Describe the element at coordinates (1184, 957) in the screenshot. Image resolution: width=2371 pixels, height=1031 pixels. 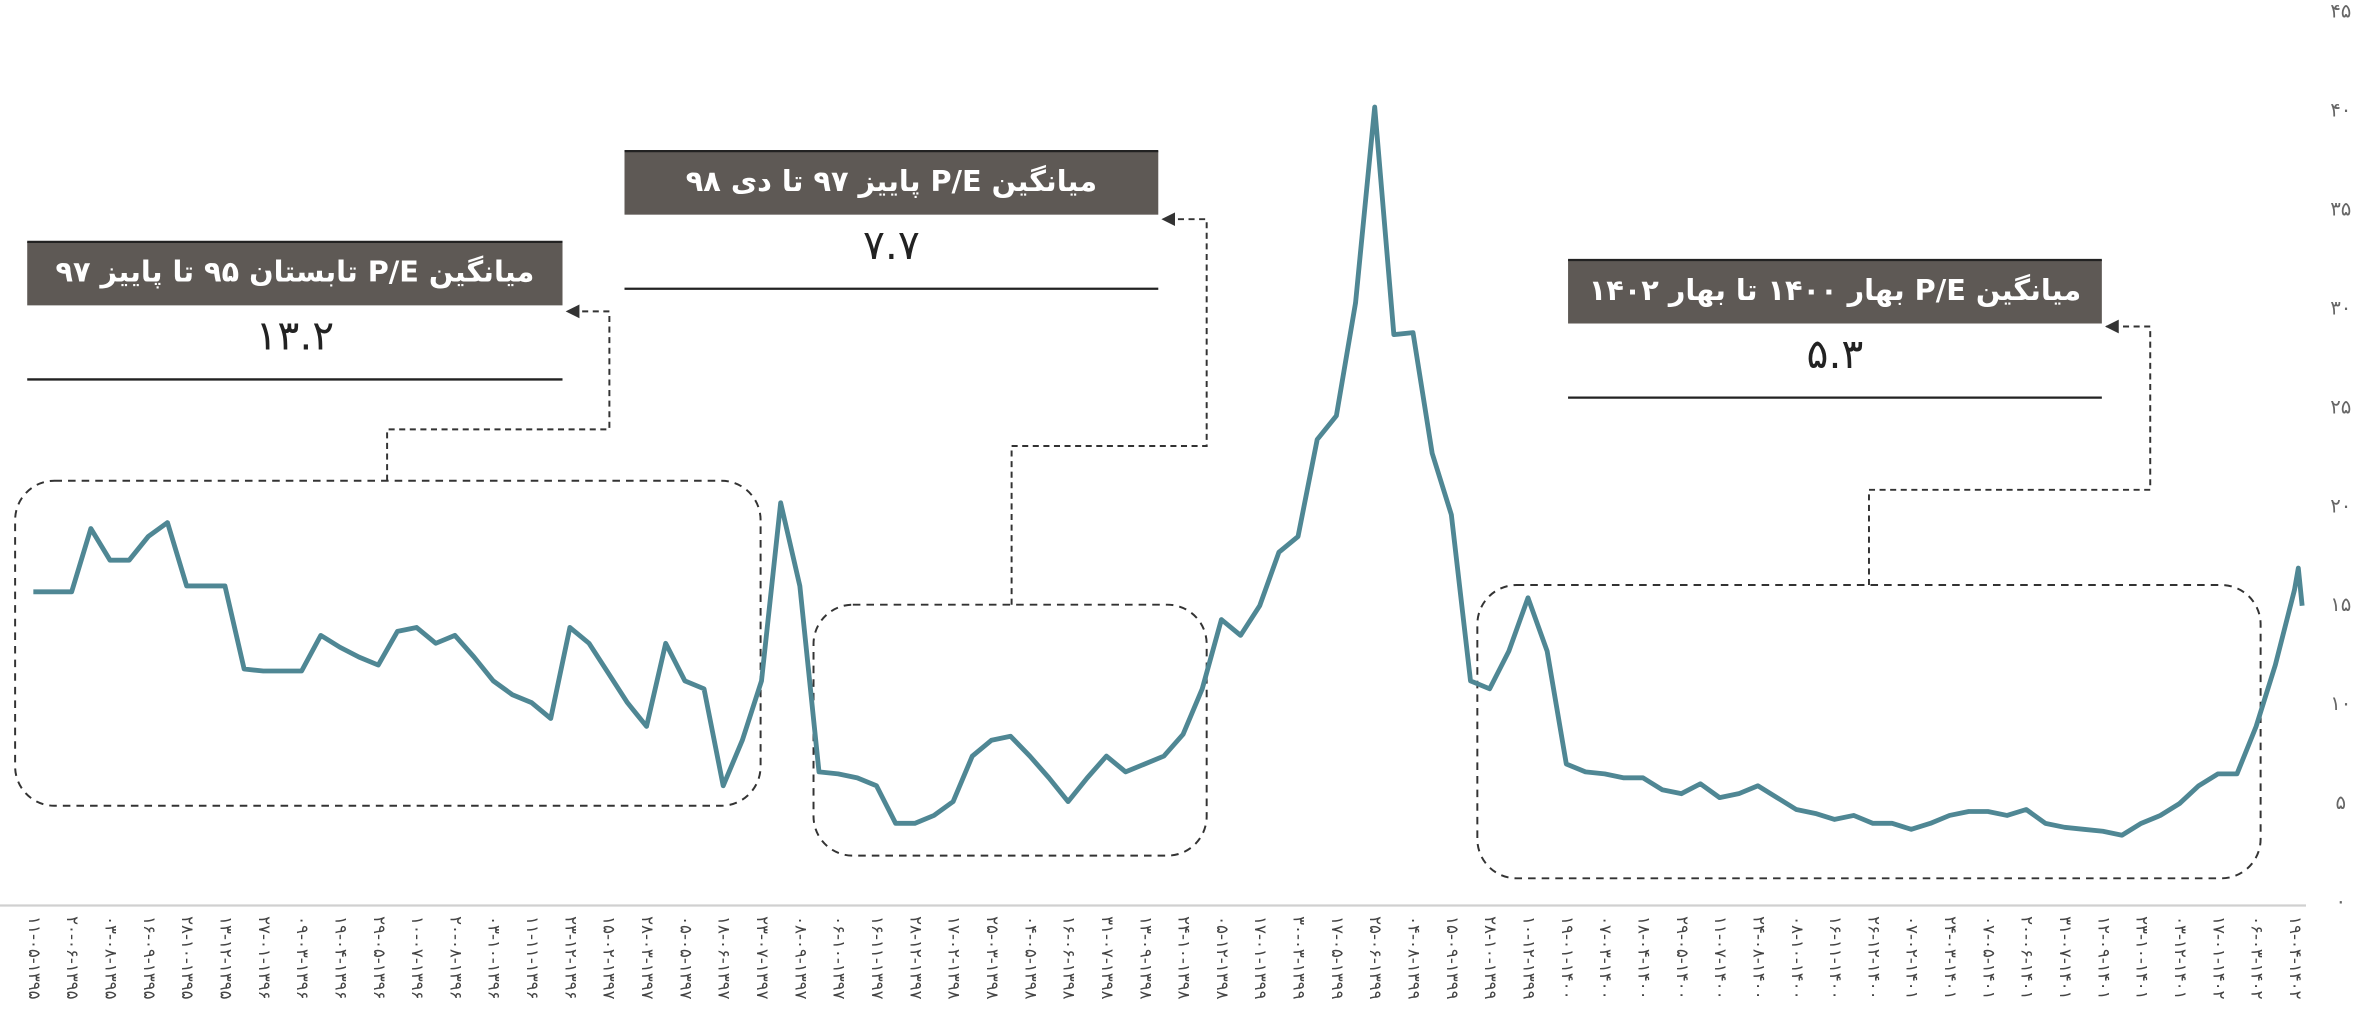
I see `x-tick-label: ۲۴-۱۰-۱۳۹۸` at that location.